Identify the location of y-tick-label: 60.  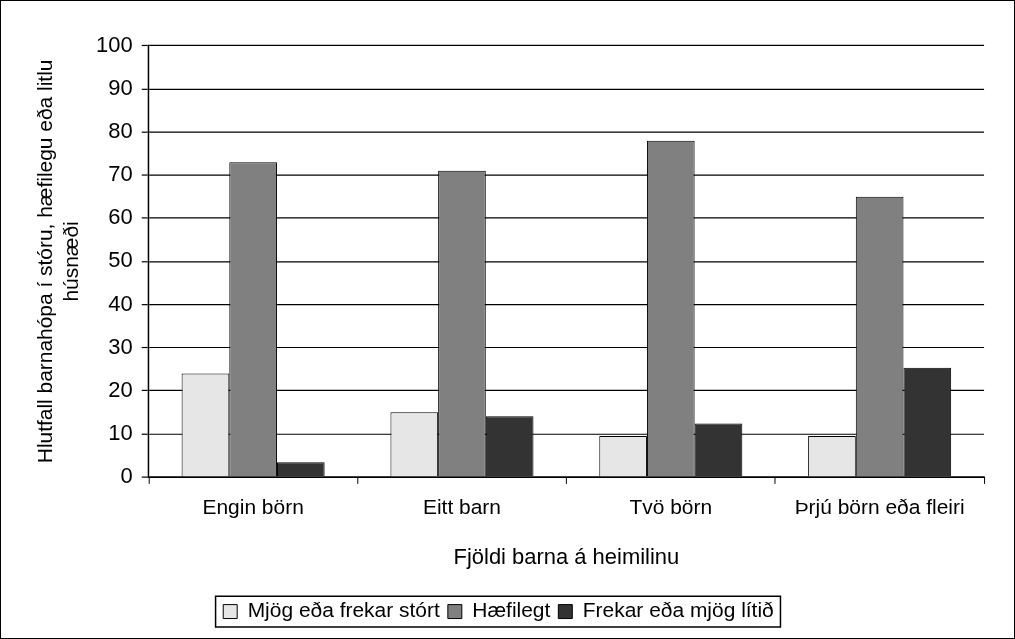
(120, 217).